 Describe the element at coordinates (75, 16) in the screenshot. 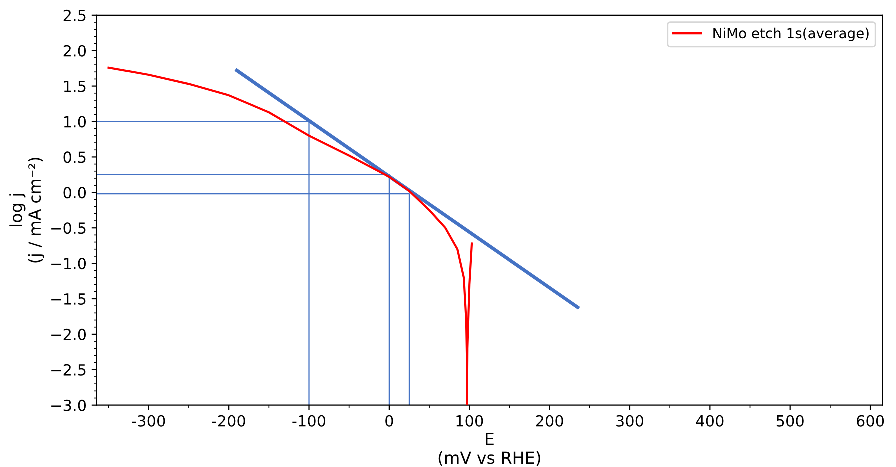

I see `y-tick-label: 2.5` at that location.